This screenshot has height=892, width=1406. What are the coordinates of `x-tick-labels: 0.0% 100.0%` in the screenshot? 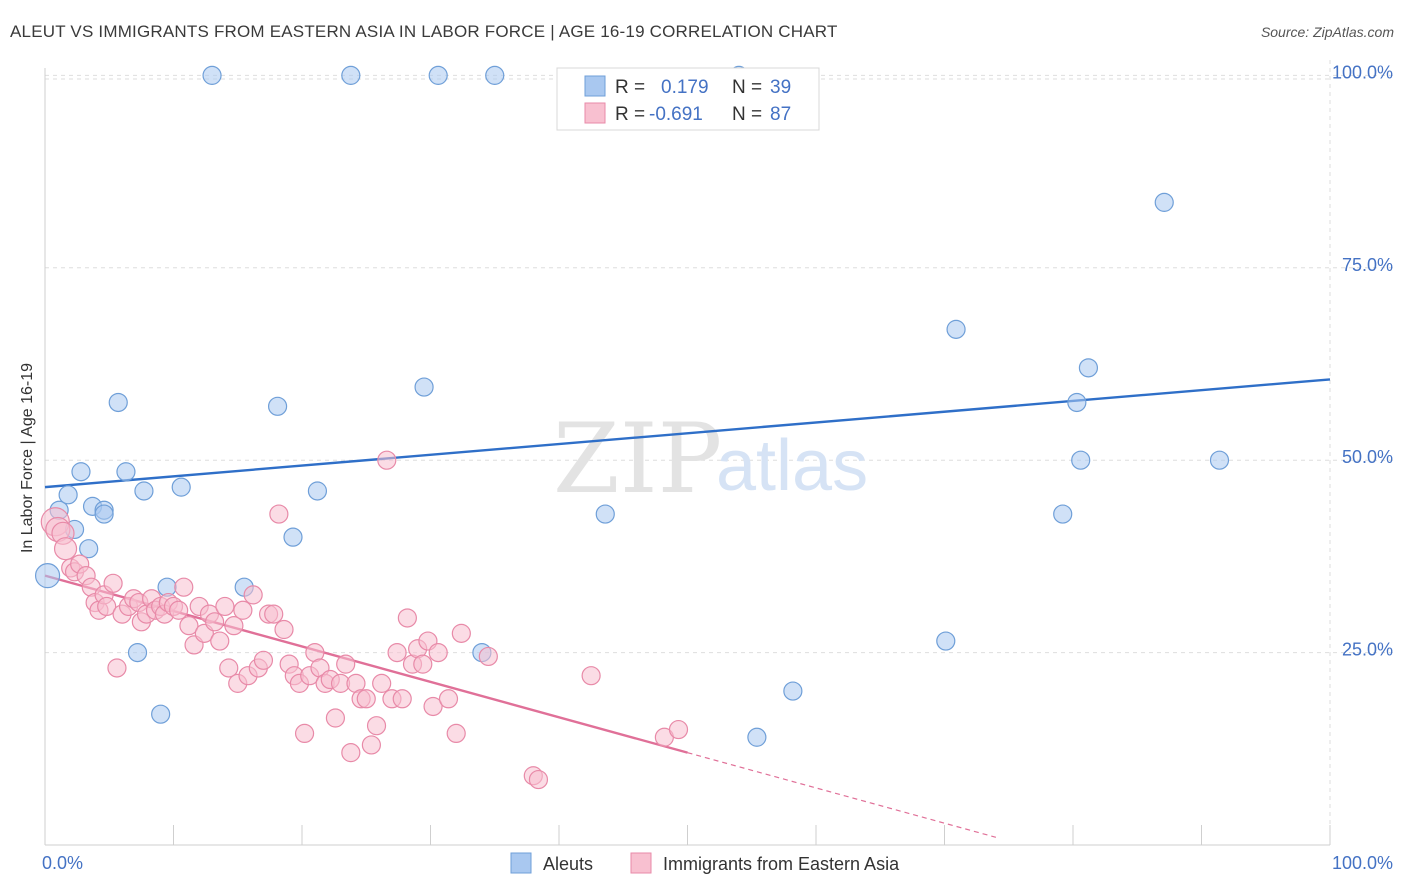 It's located at (717, 863).